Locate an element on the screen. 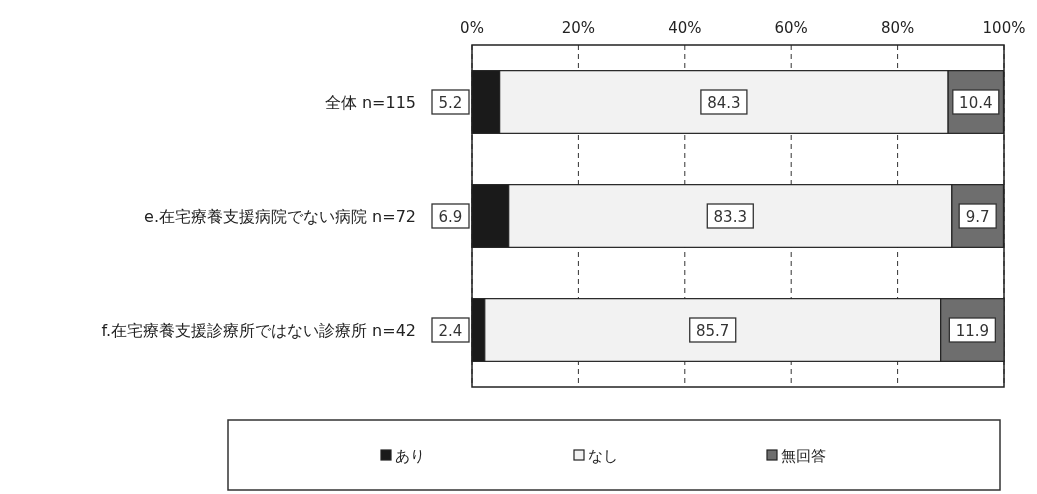 This screenshot has width=1037, height=494. legend-label: あり is located at coordinates (410, 456).